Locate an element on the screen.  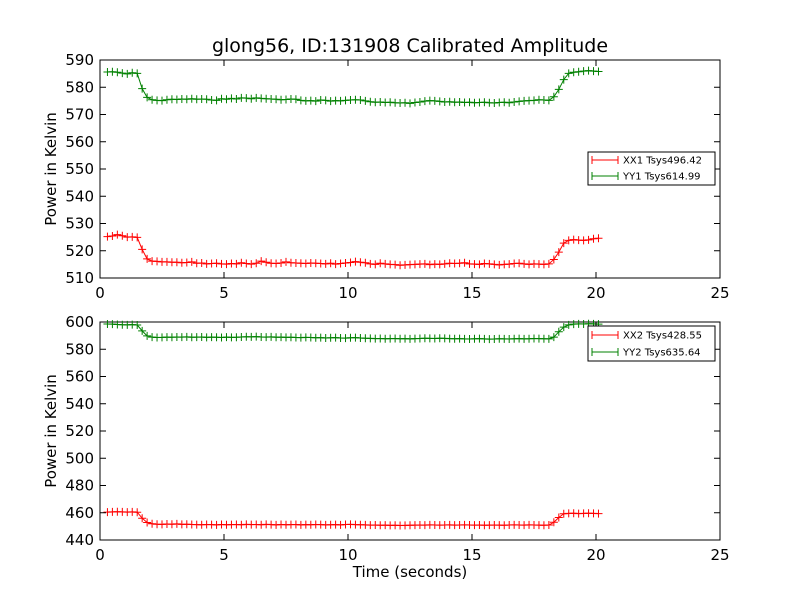
y-tick-label-bottom: 600 is located at coordinates (79, 322).